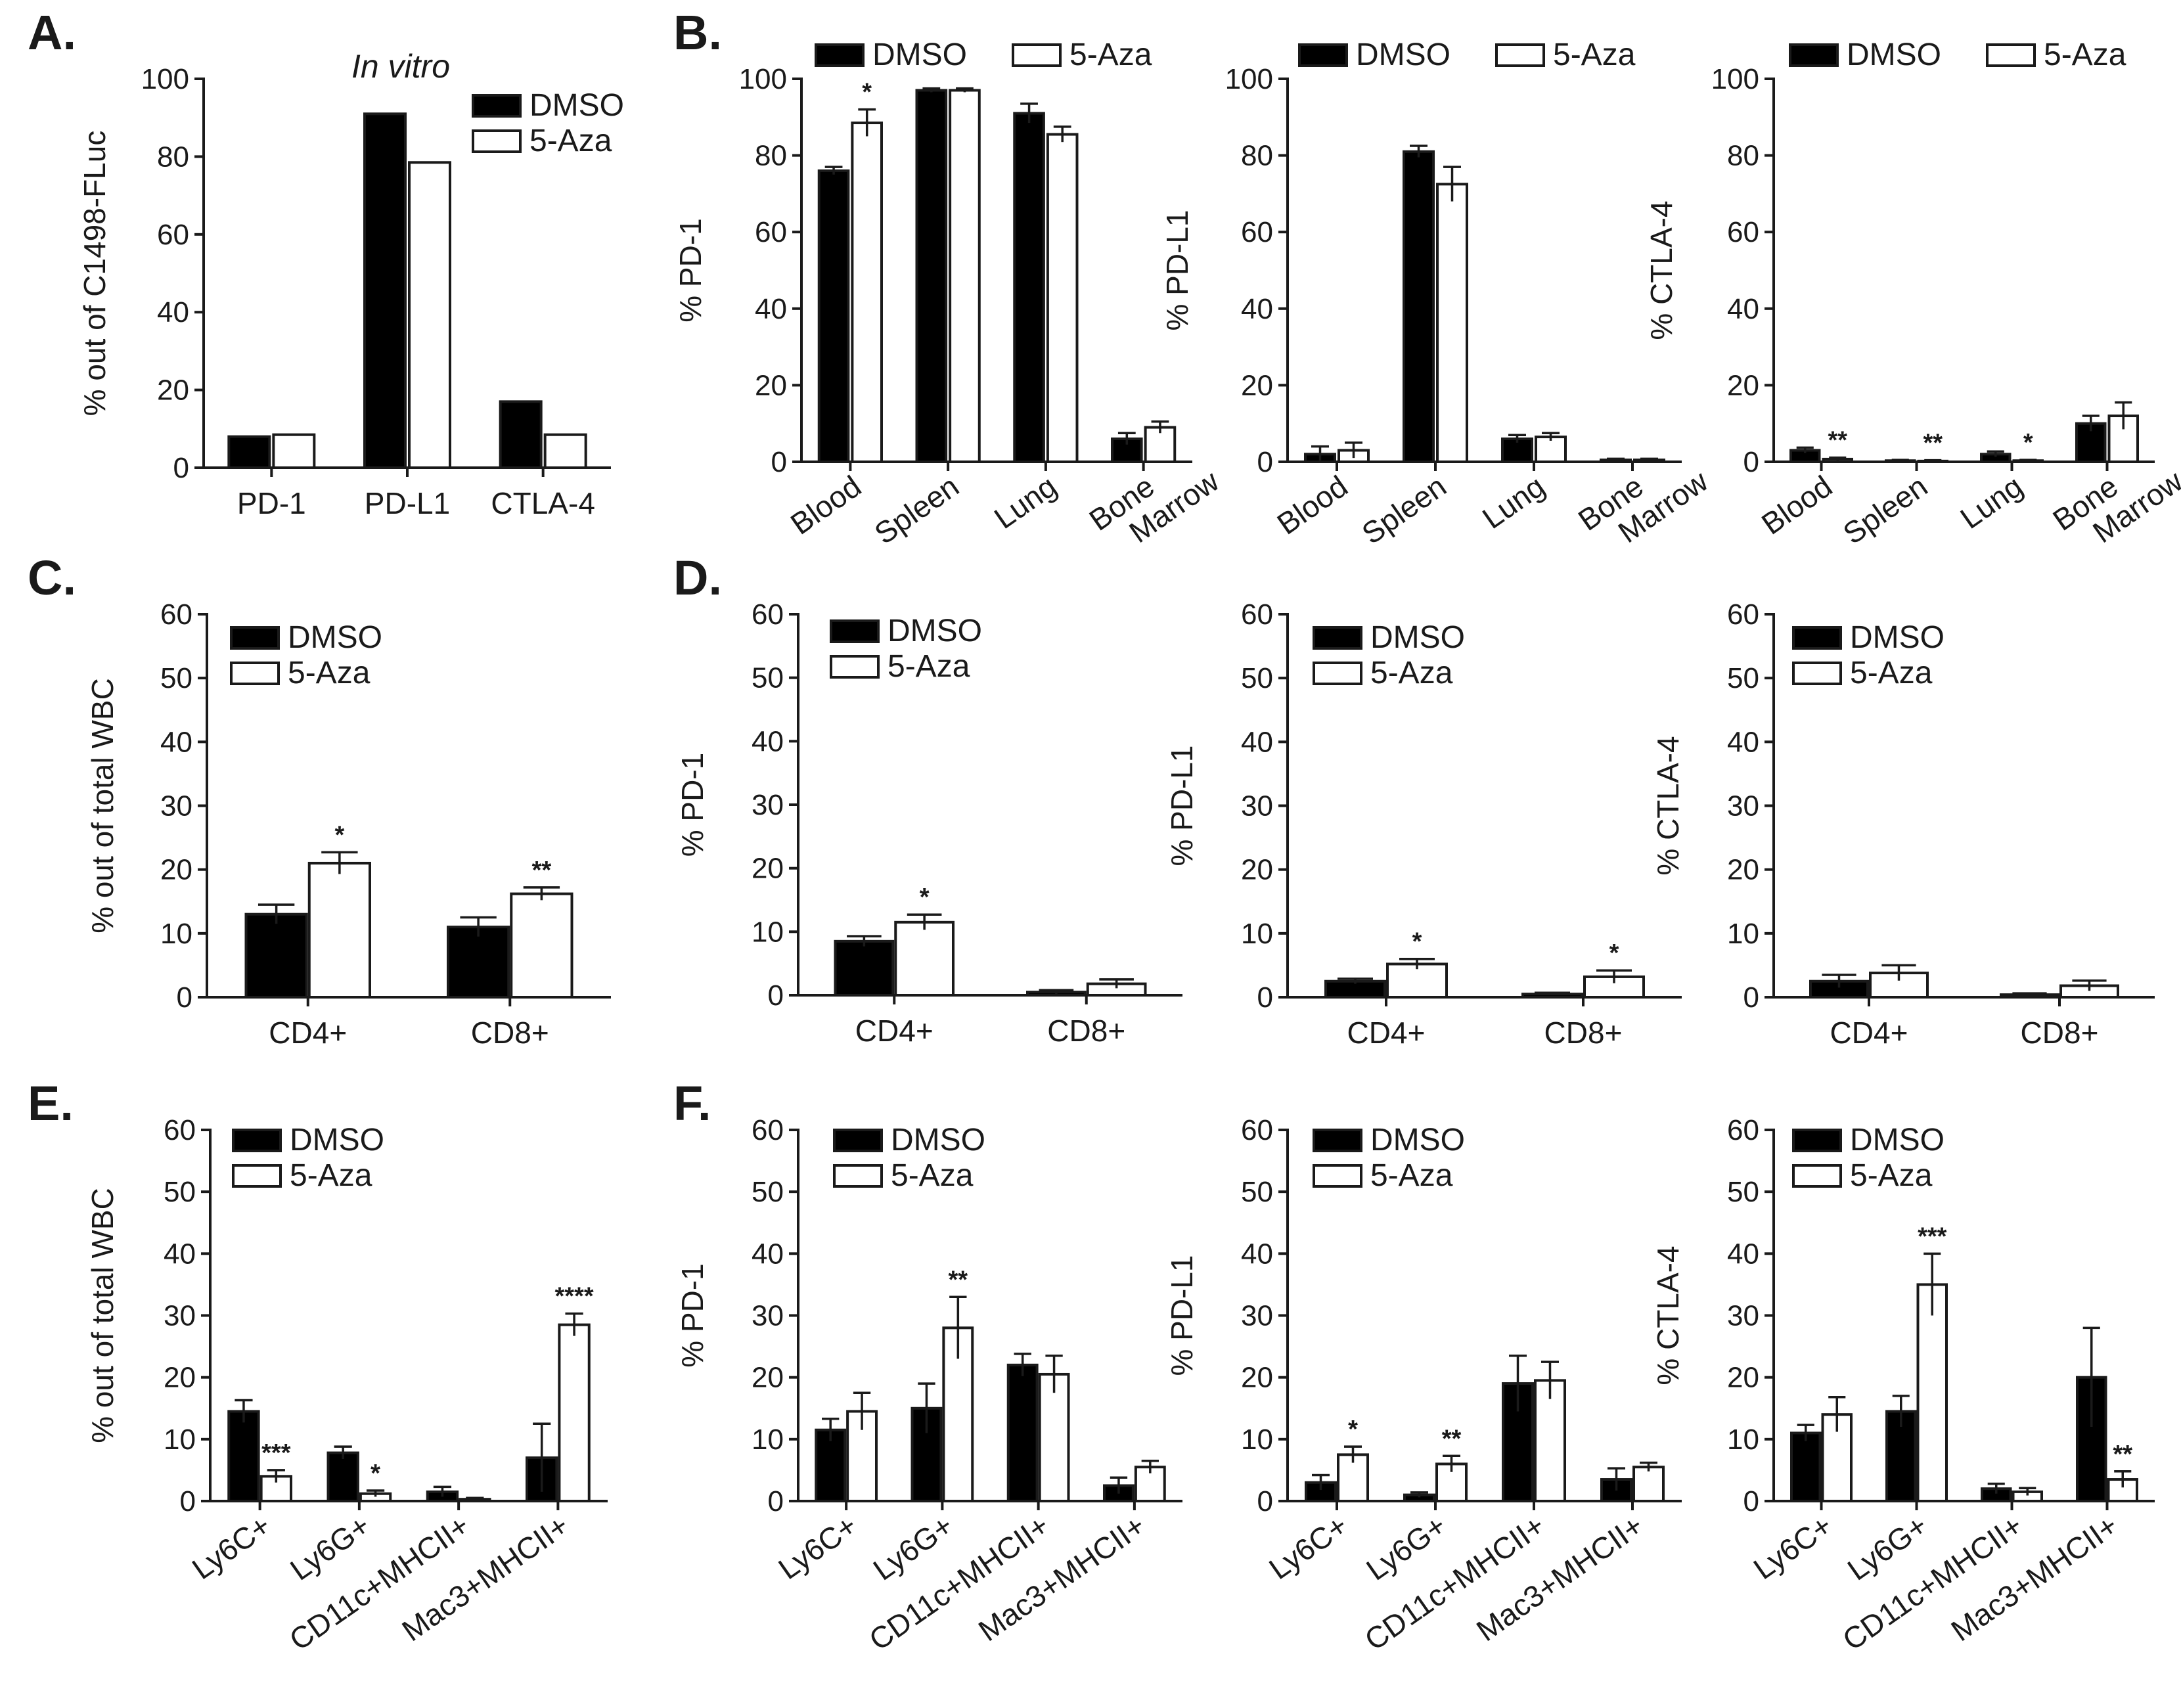 The image size is (2181, 1708). What do you see at coordinates (1644, 500) in the screenshot?
I see `category-label: BoneMarrow` at bounding box center [1644, 500].